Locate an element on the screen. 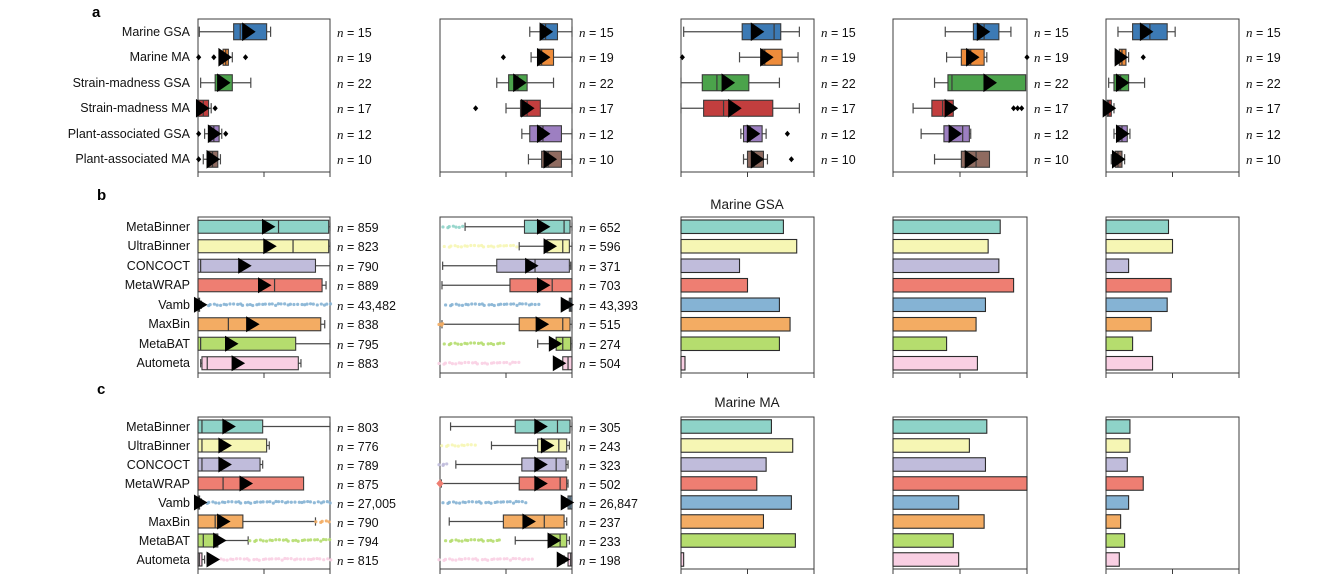 Image resolution: width=1341 pixels, height=579 pixels. n-count-label: n = 794 is located at coordinates (358, 541).